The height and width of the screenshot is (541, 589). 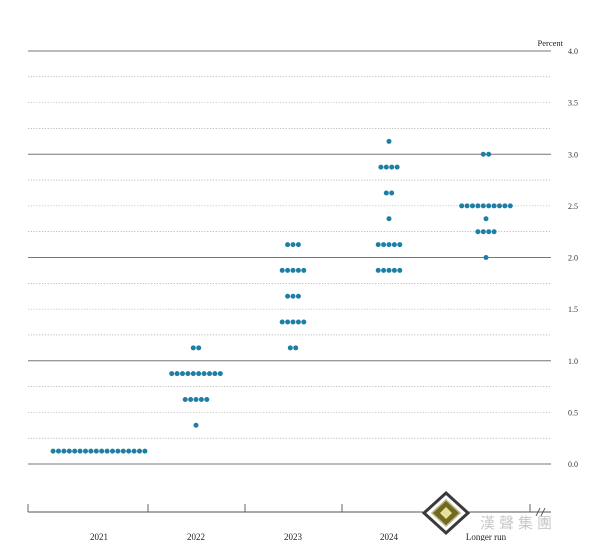 What do you see at coordinates (573, 51) in the screenshot?
I see `y-tick-label: 4.0` at bounding box center [573, 51].